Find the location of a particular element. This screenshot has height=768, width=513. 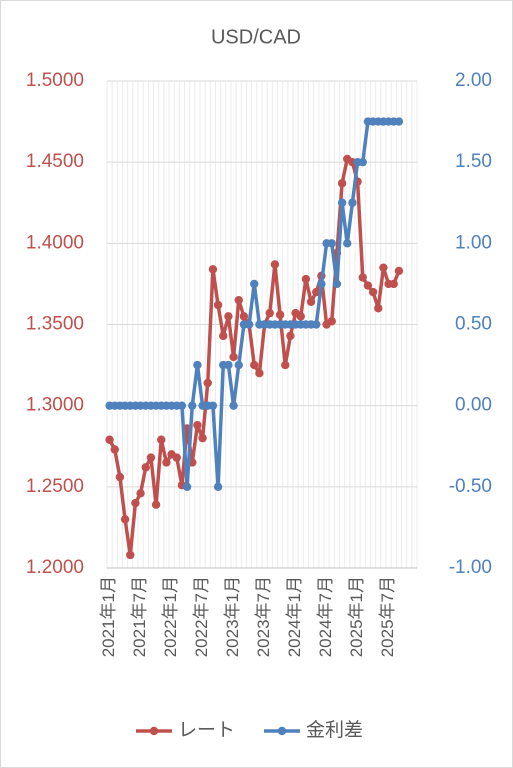

y-tick-label: 1.3000 is located at coordinates (55, 405).